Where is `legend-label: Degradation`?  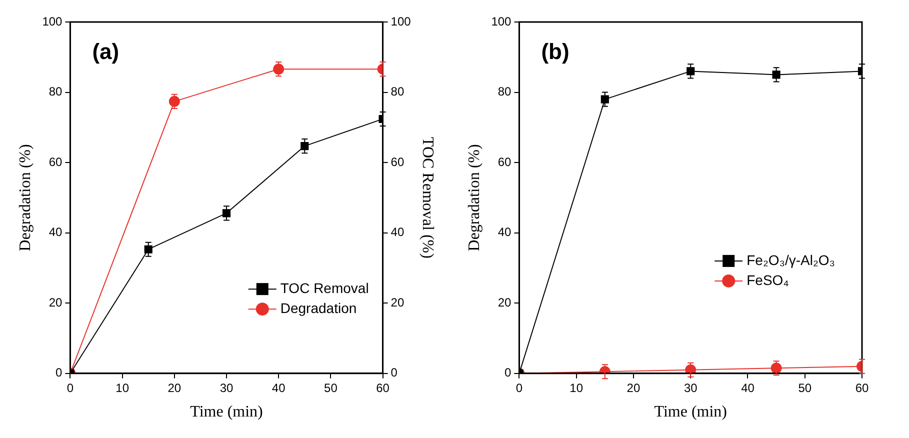
legend-label: Degradation is located at coordinates (318, 308).